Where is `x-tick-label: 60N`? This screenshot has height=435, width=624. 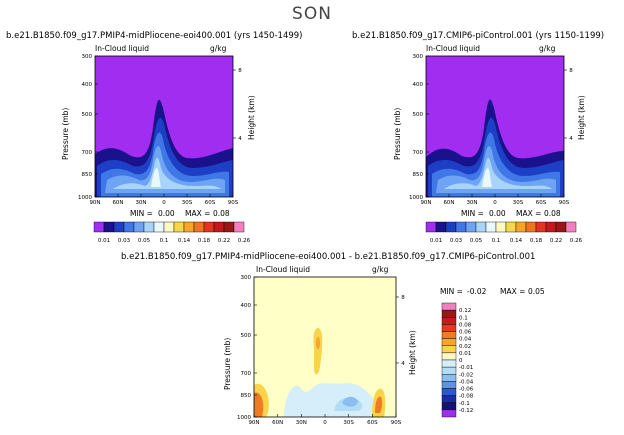 x-tick-label: 60N is located at coordinates (448, 203).